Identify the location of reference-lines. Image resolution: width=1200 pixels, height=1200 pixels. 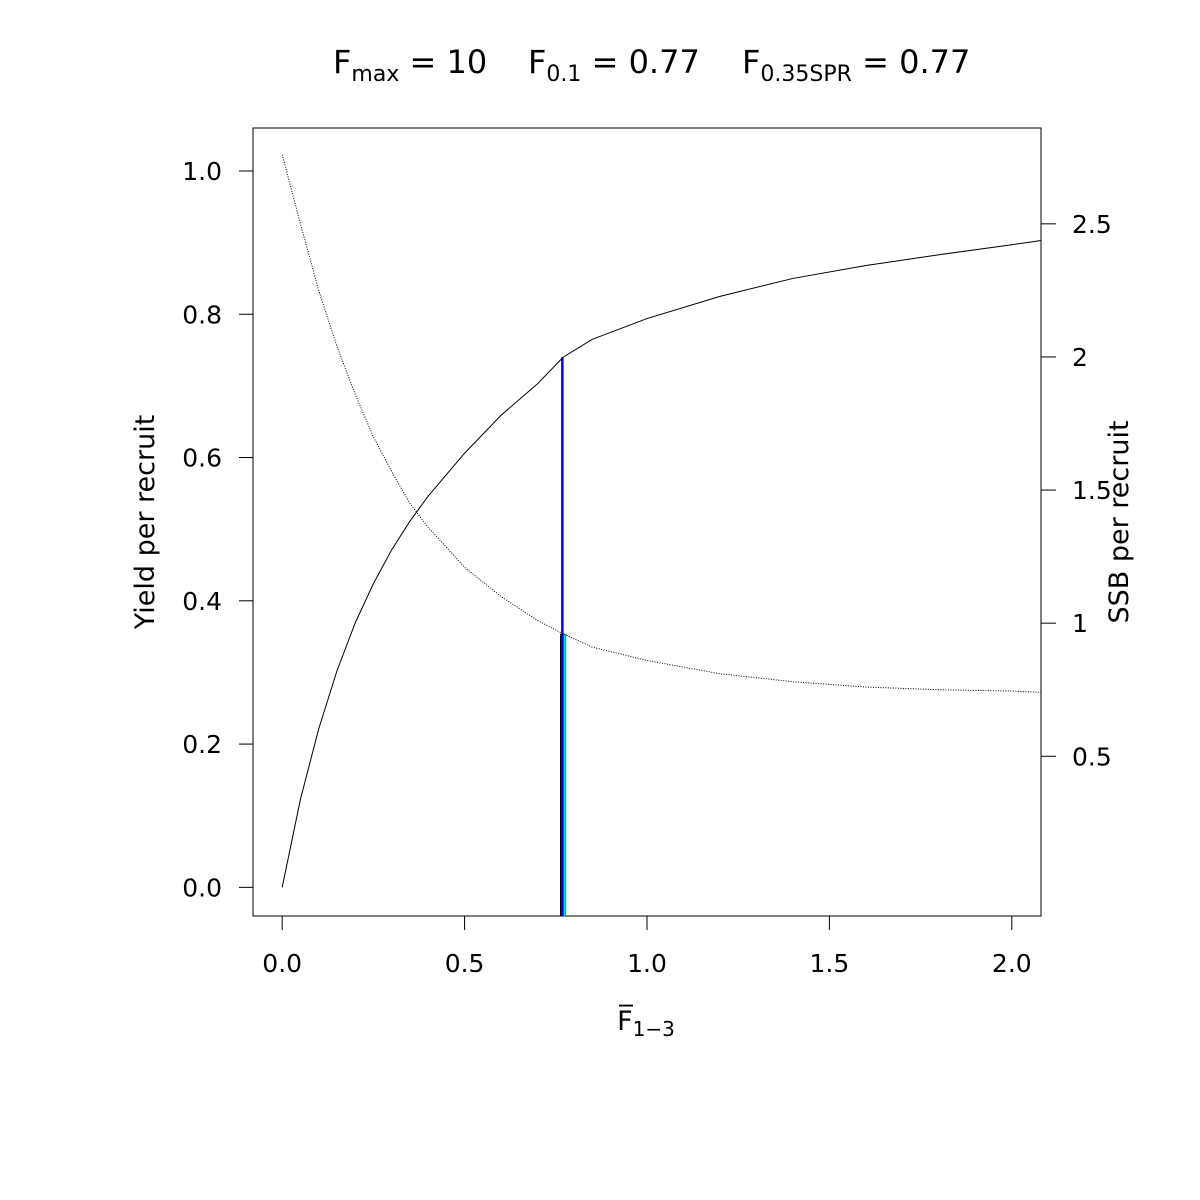
(563, 636).